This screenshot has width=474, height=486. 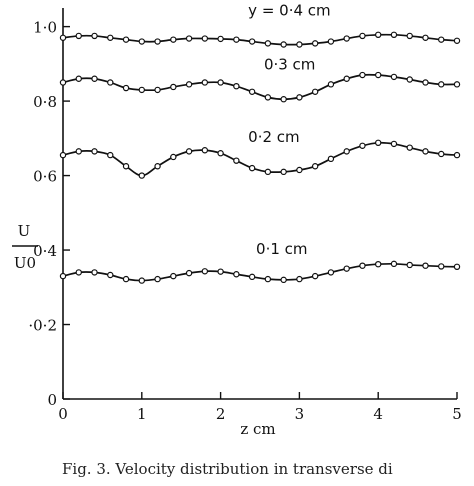 I want to click on series-label-2: 0·2 cm, so click(x=273, y=137).